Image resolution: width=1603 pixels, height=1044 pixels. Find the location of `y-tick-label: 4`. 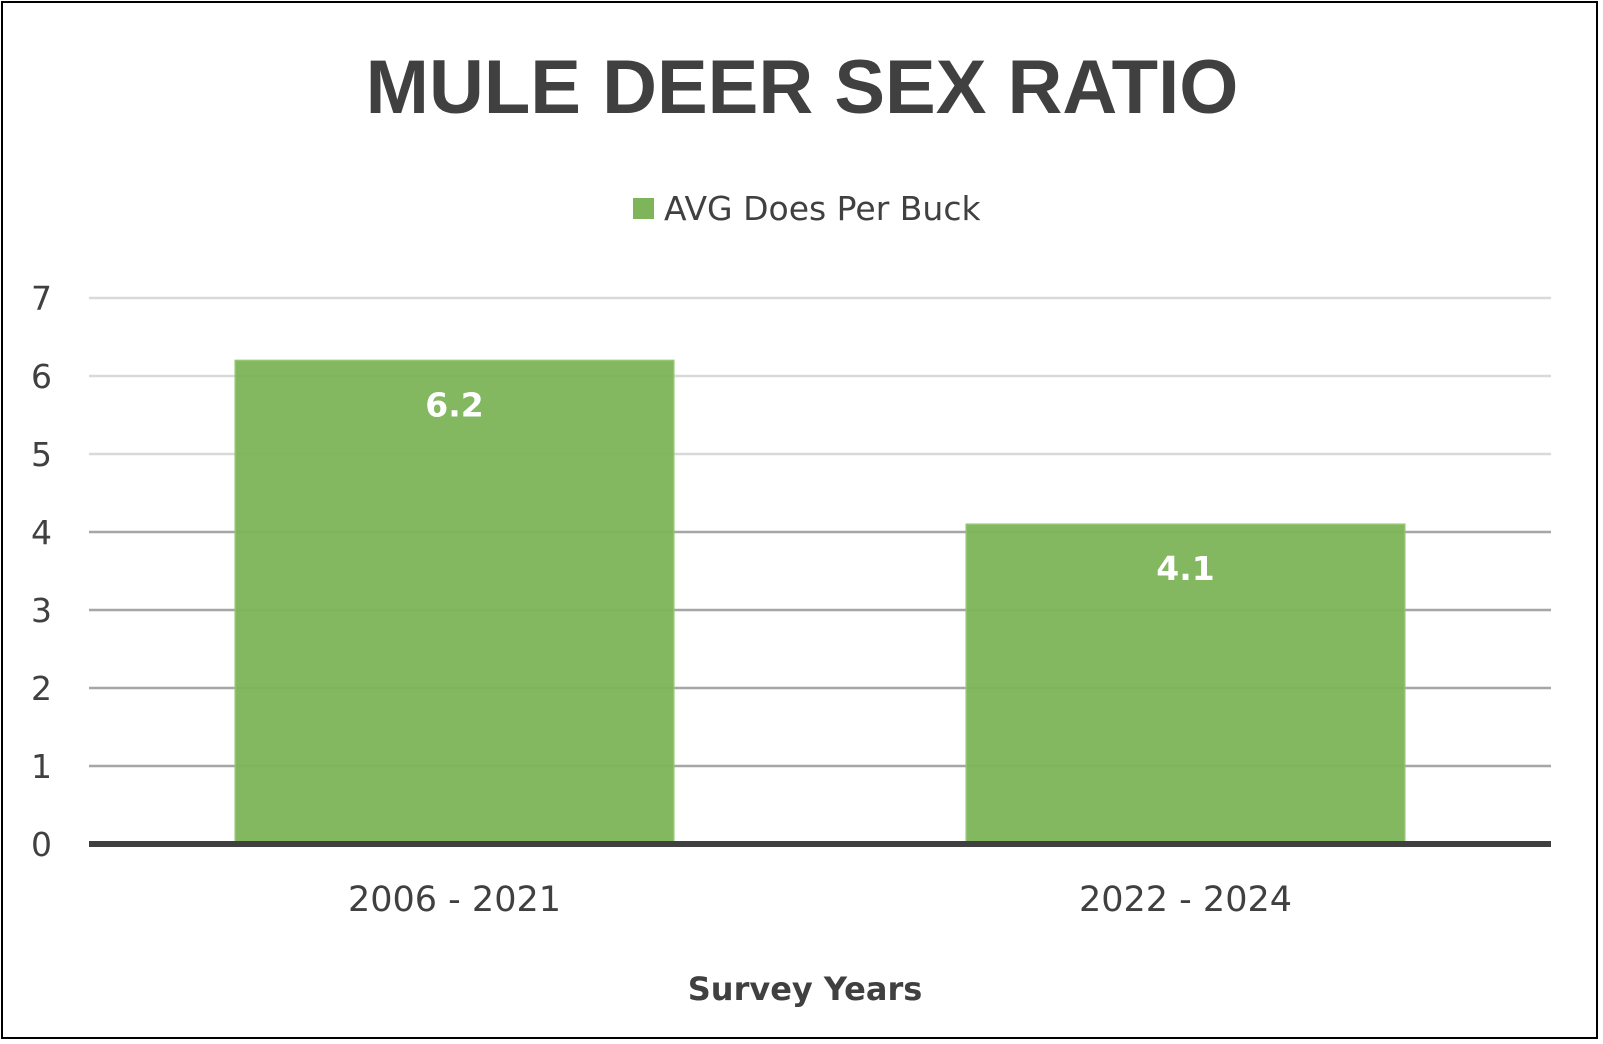

y-tick-label: 4 is located at coordinates (41, 532).